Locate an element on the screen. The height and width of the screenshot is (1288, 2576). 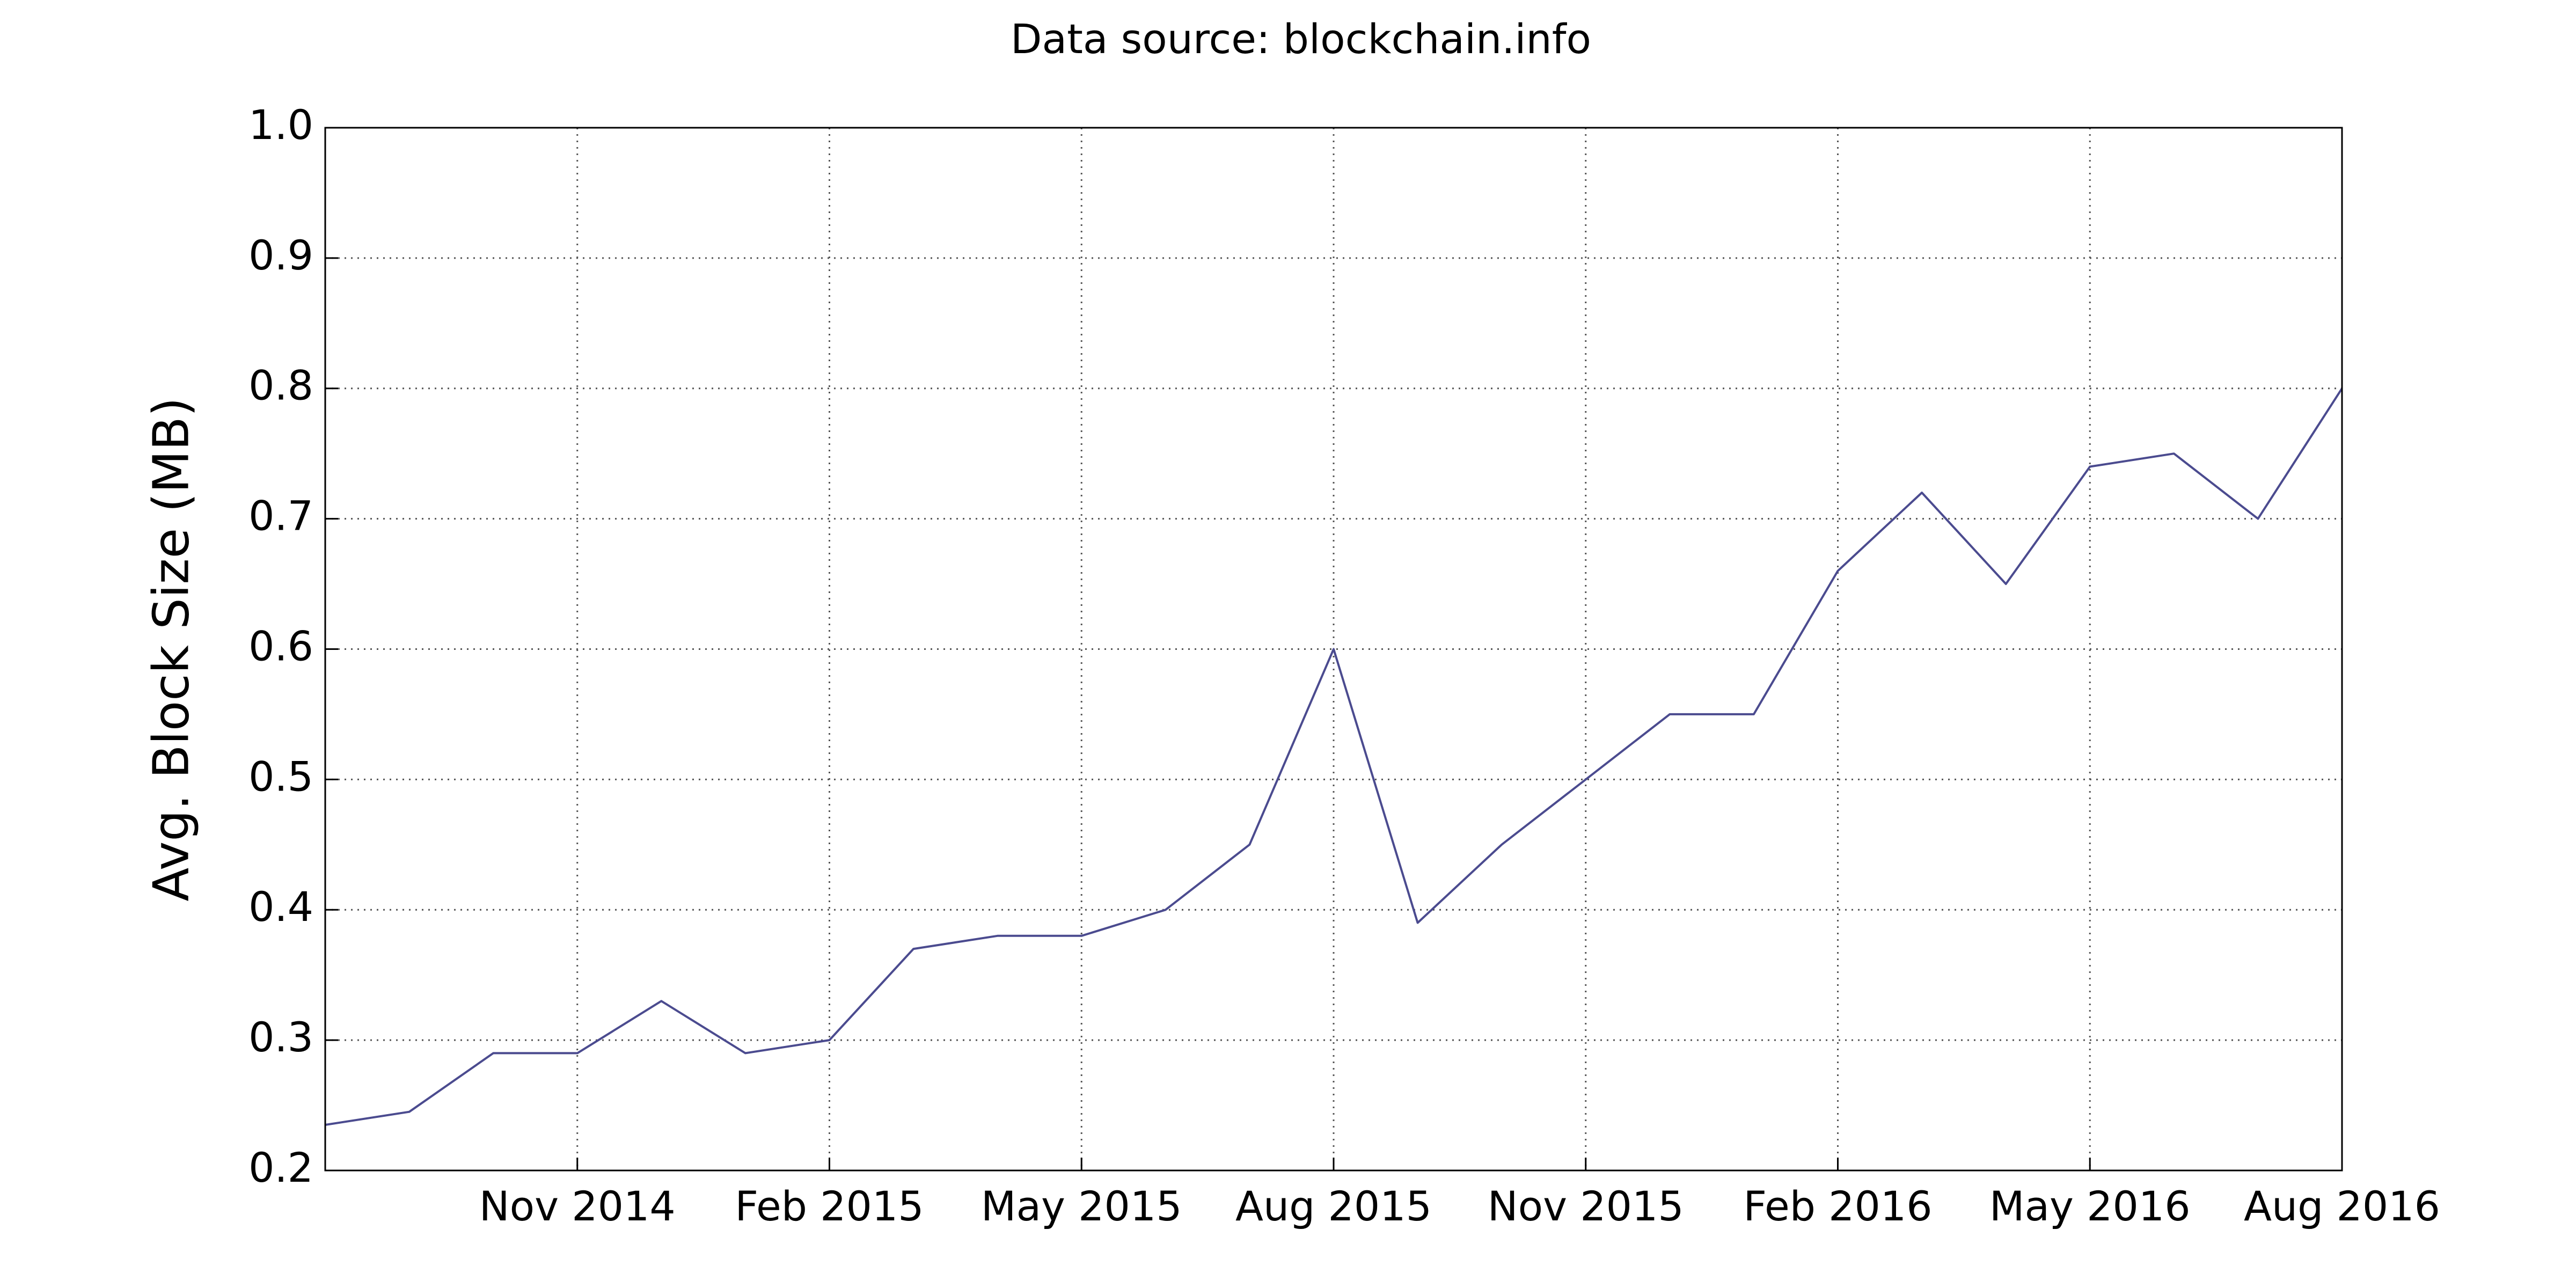
x-tick-label: Feb 2015 is located at coordinates (829, 1206).